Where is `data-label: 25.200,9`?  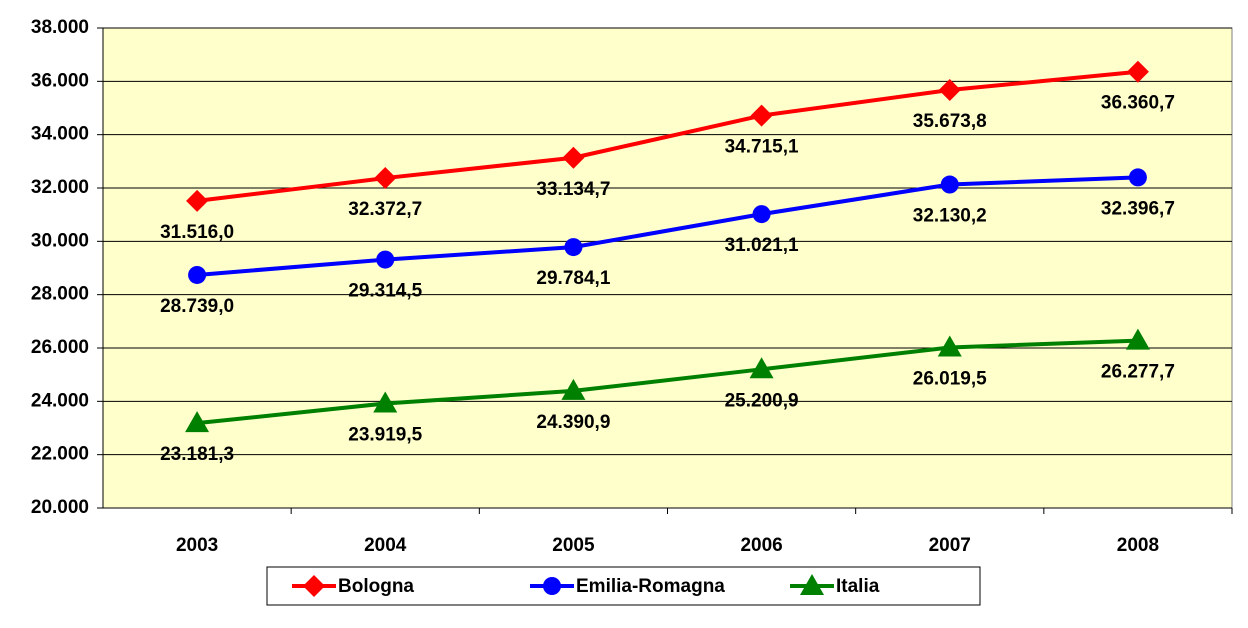 data-label: 25.200,9 is located at coordinates (762, 400).